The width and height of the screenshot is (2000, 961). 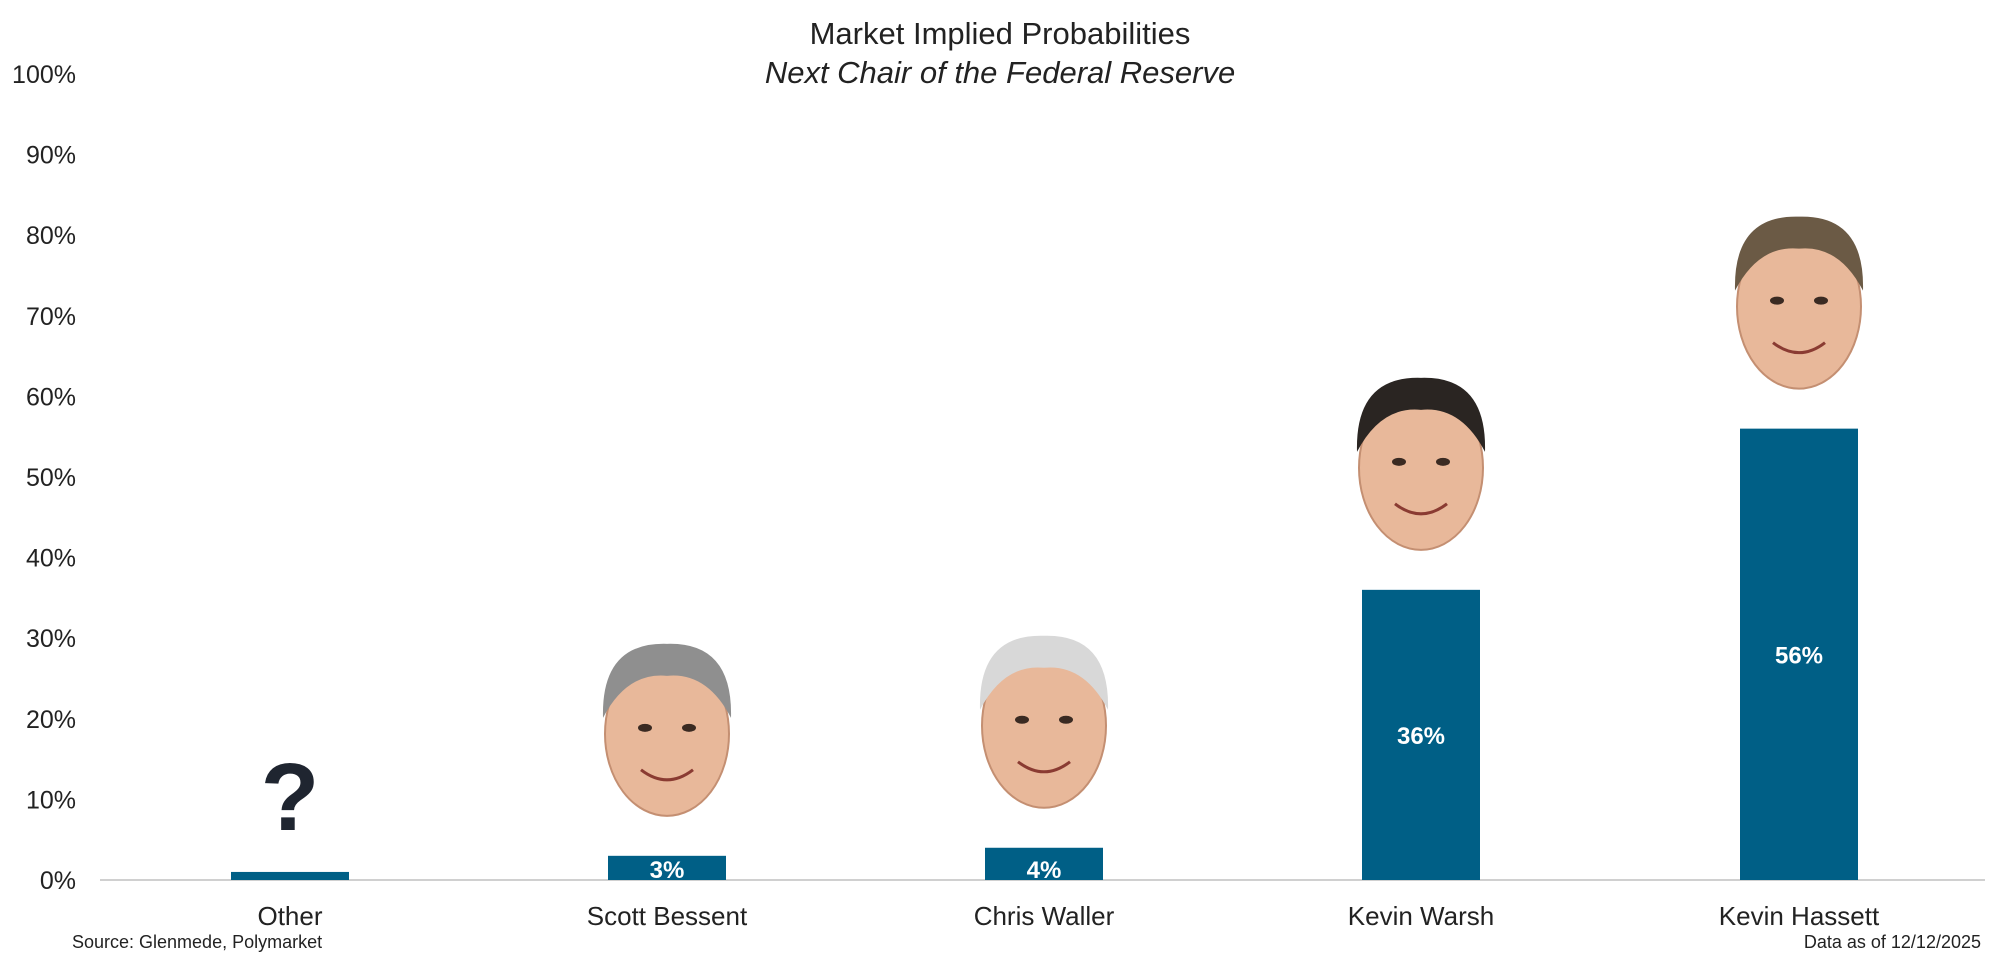 What do you see at coordinates (667, 916) in the screenshot?
I see `x-tick-label: Scott Bessent` at bounding box center [667, 916].